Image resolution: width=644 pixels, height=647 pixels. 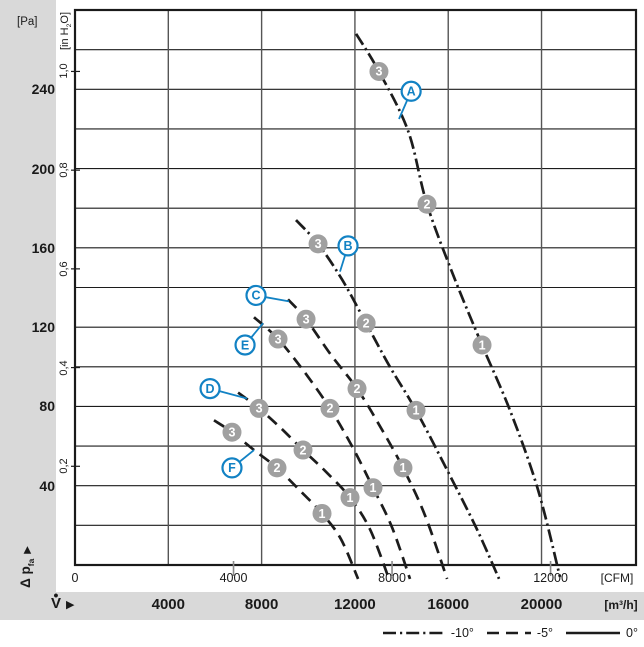 I want to click on series-label-letter-B: B, so click(x=348, y=246).